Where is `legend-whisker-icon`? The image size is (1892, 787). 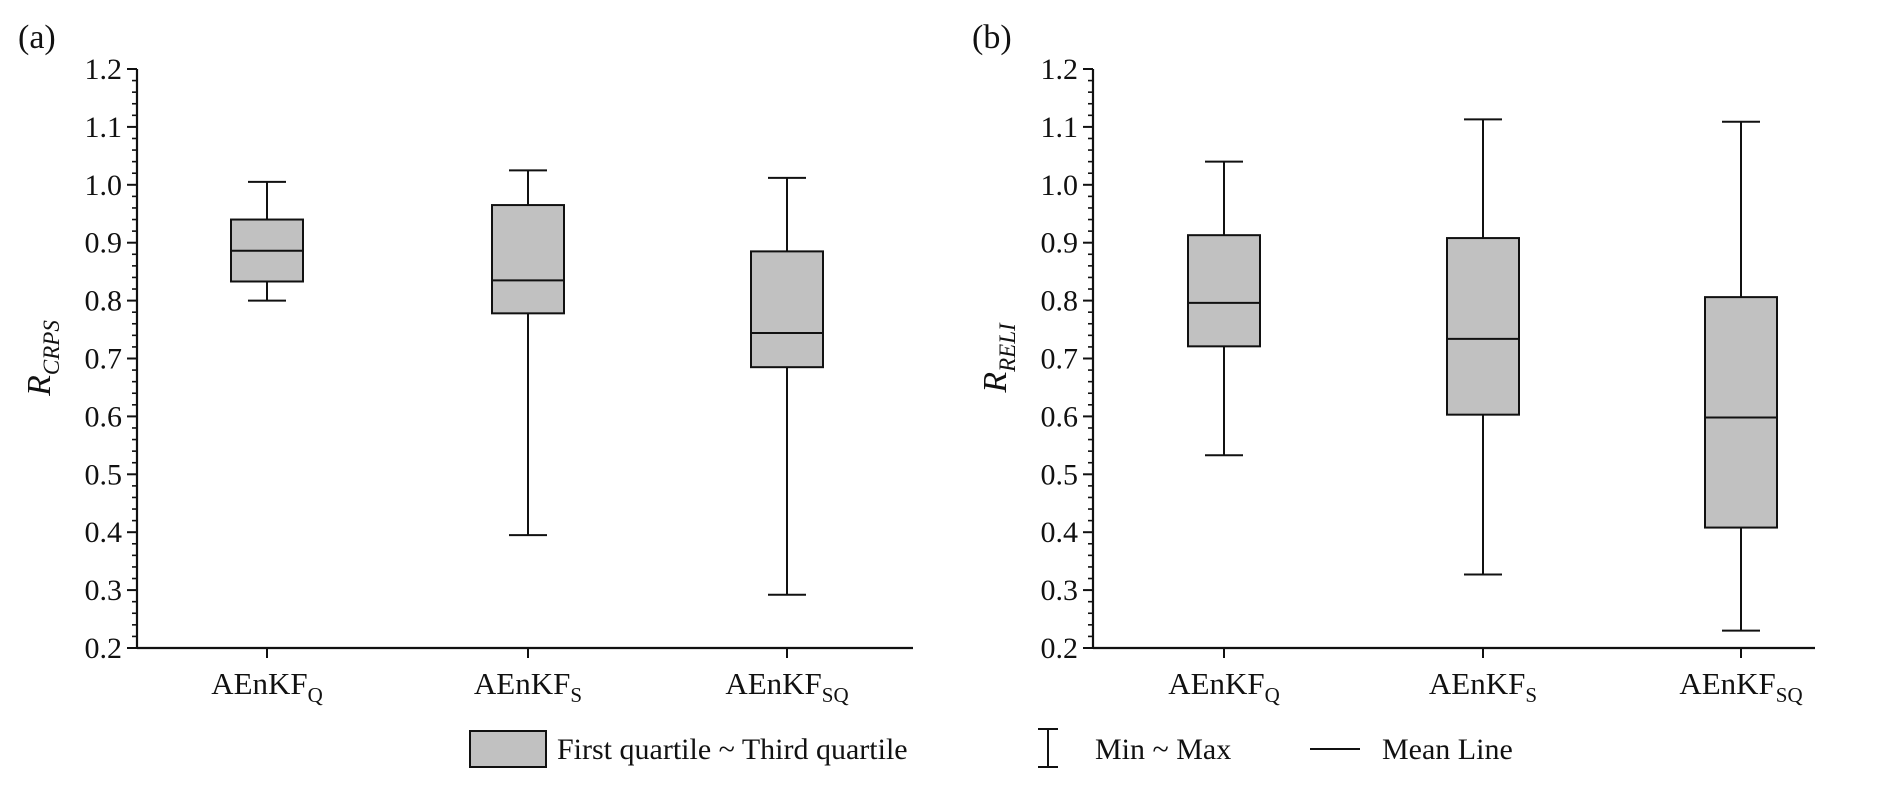 legend-whisker-icon is located at coordinates (1048, 748).